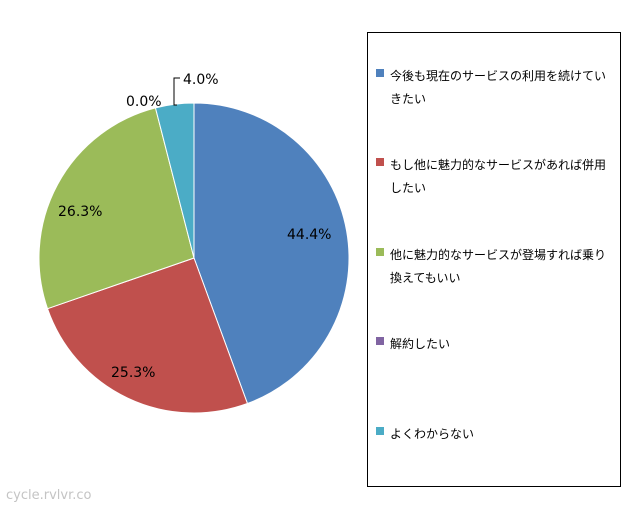  Describe the element at coordinates (309, 235) in the screenshot. I see `data-label-0: 44.4%` at that location.